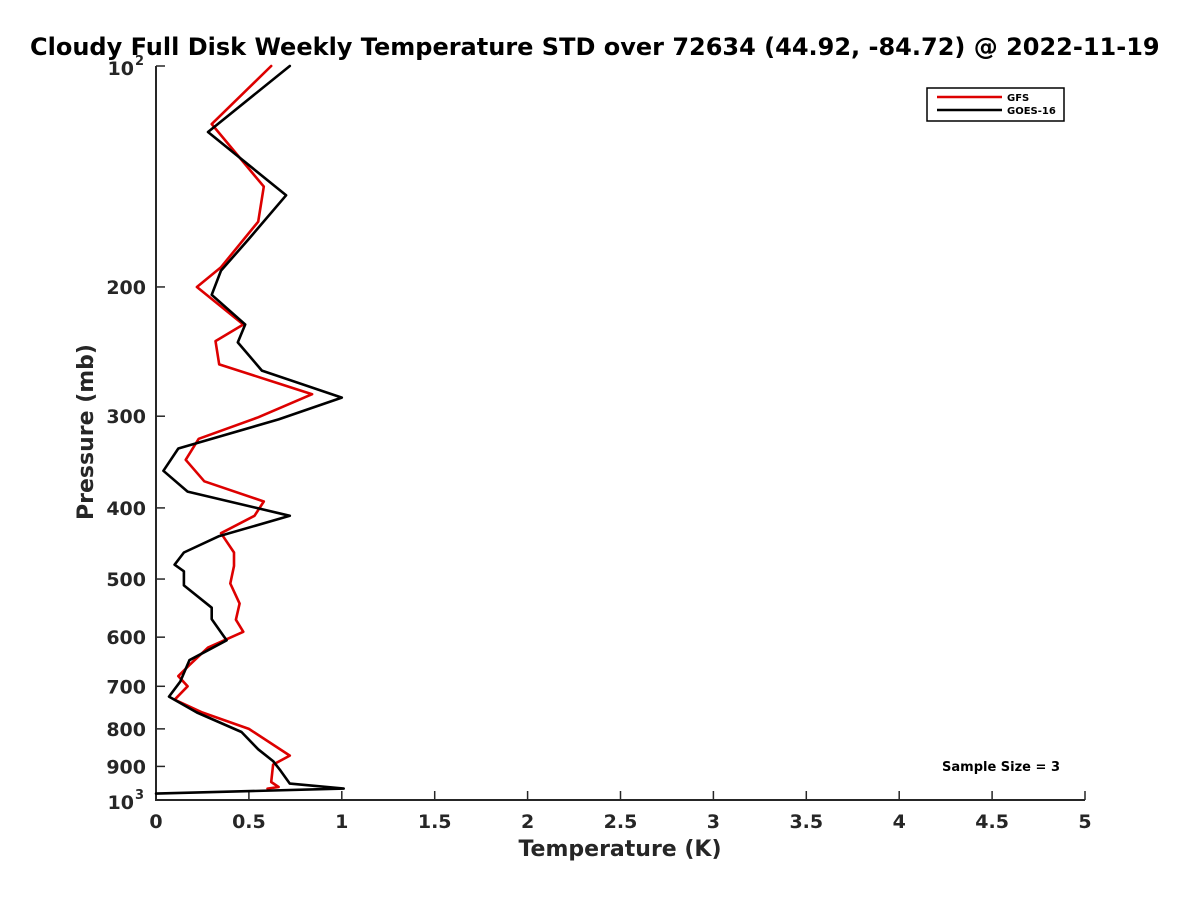 This screenshot has height=900, width=1200. I want to click on y-tick-exponent: 3, so click(139, 795).